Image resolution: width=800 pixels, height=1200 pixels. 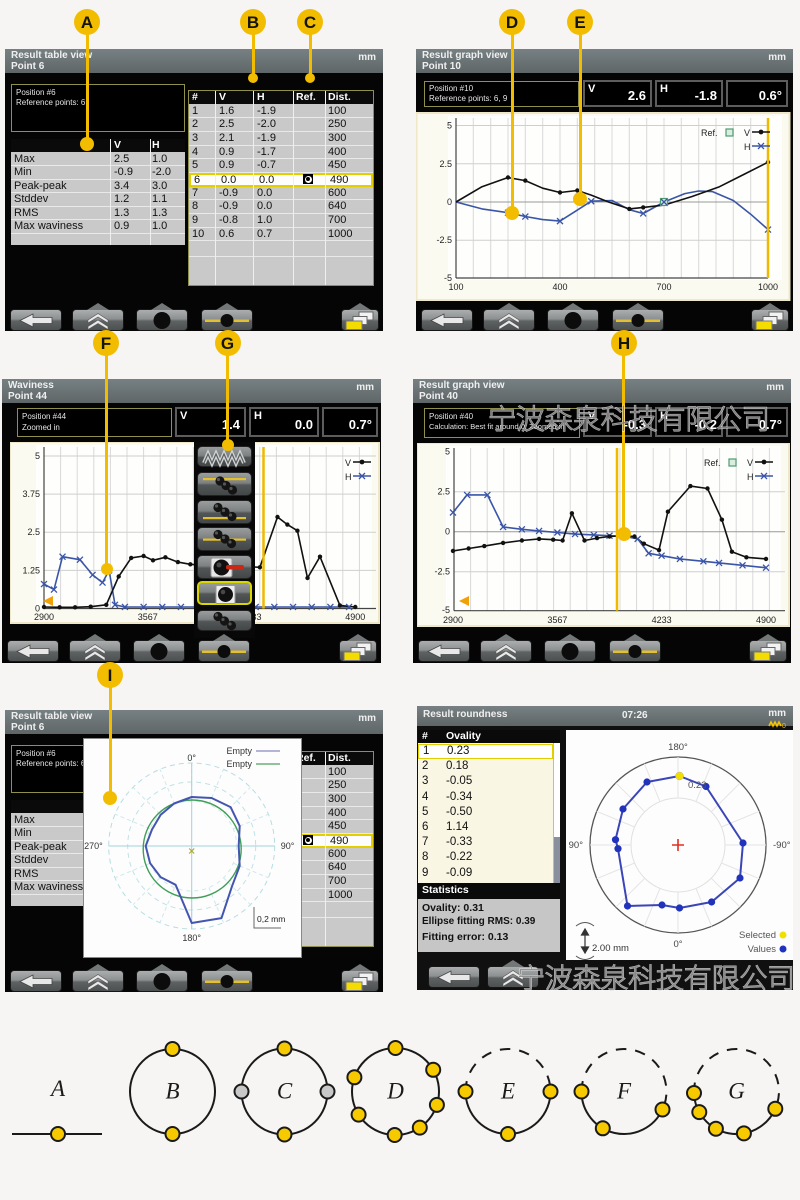 I want to click on svg-text: 1.25, so click(x=31, y=570).